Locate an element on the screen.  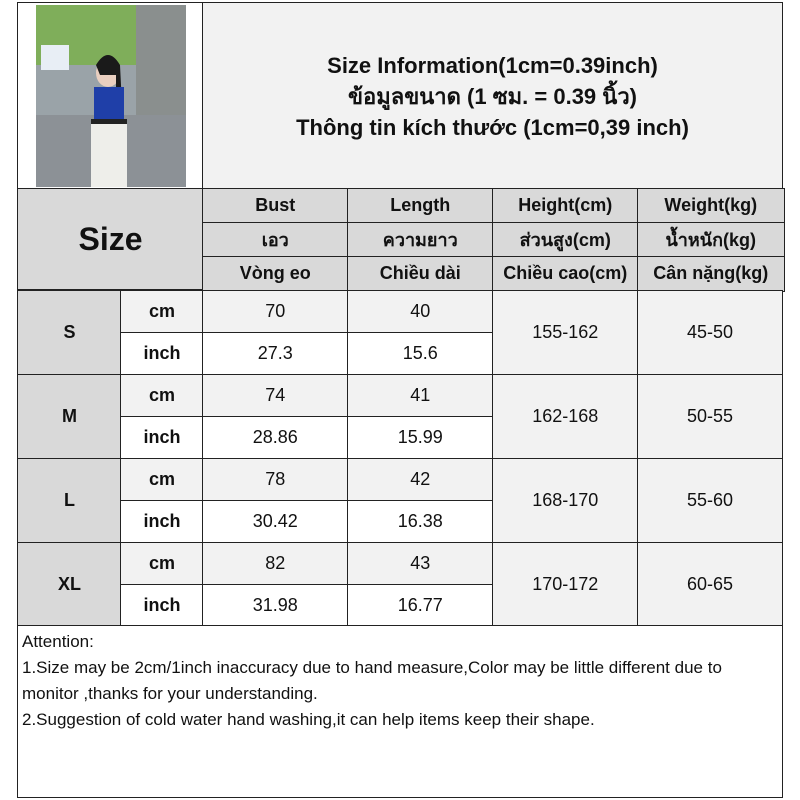
length-cm-cell: 42 is located at coordinates (420, 479).